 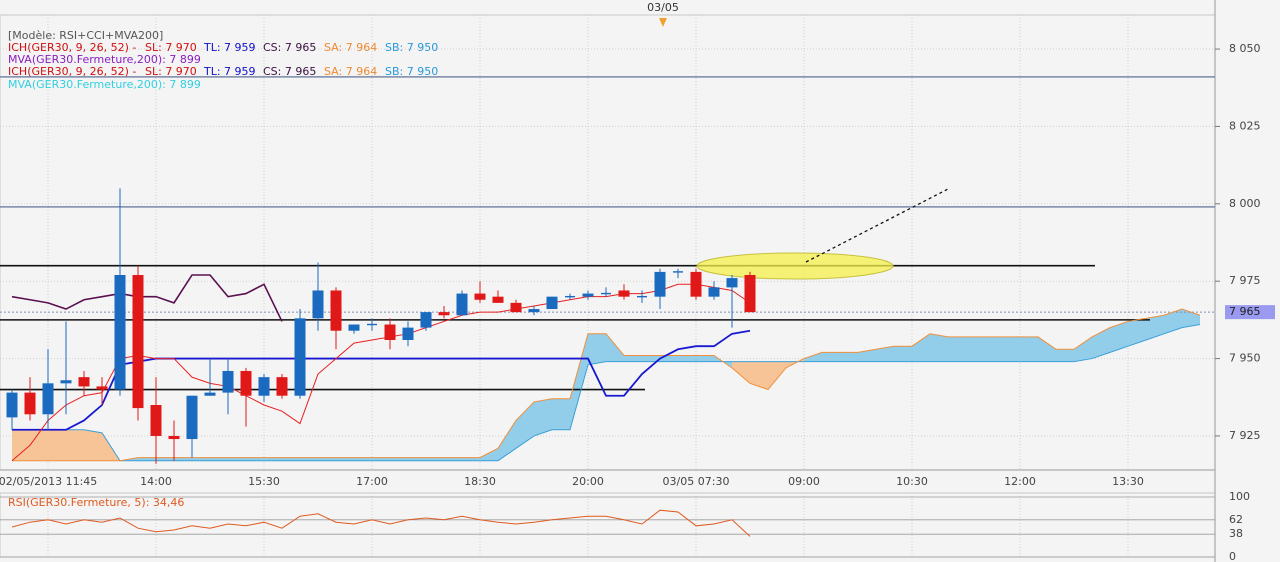 I want to click on x-tick-label: 18:30, so click(x=480, y=481).